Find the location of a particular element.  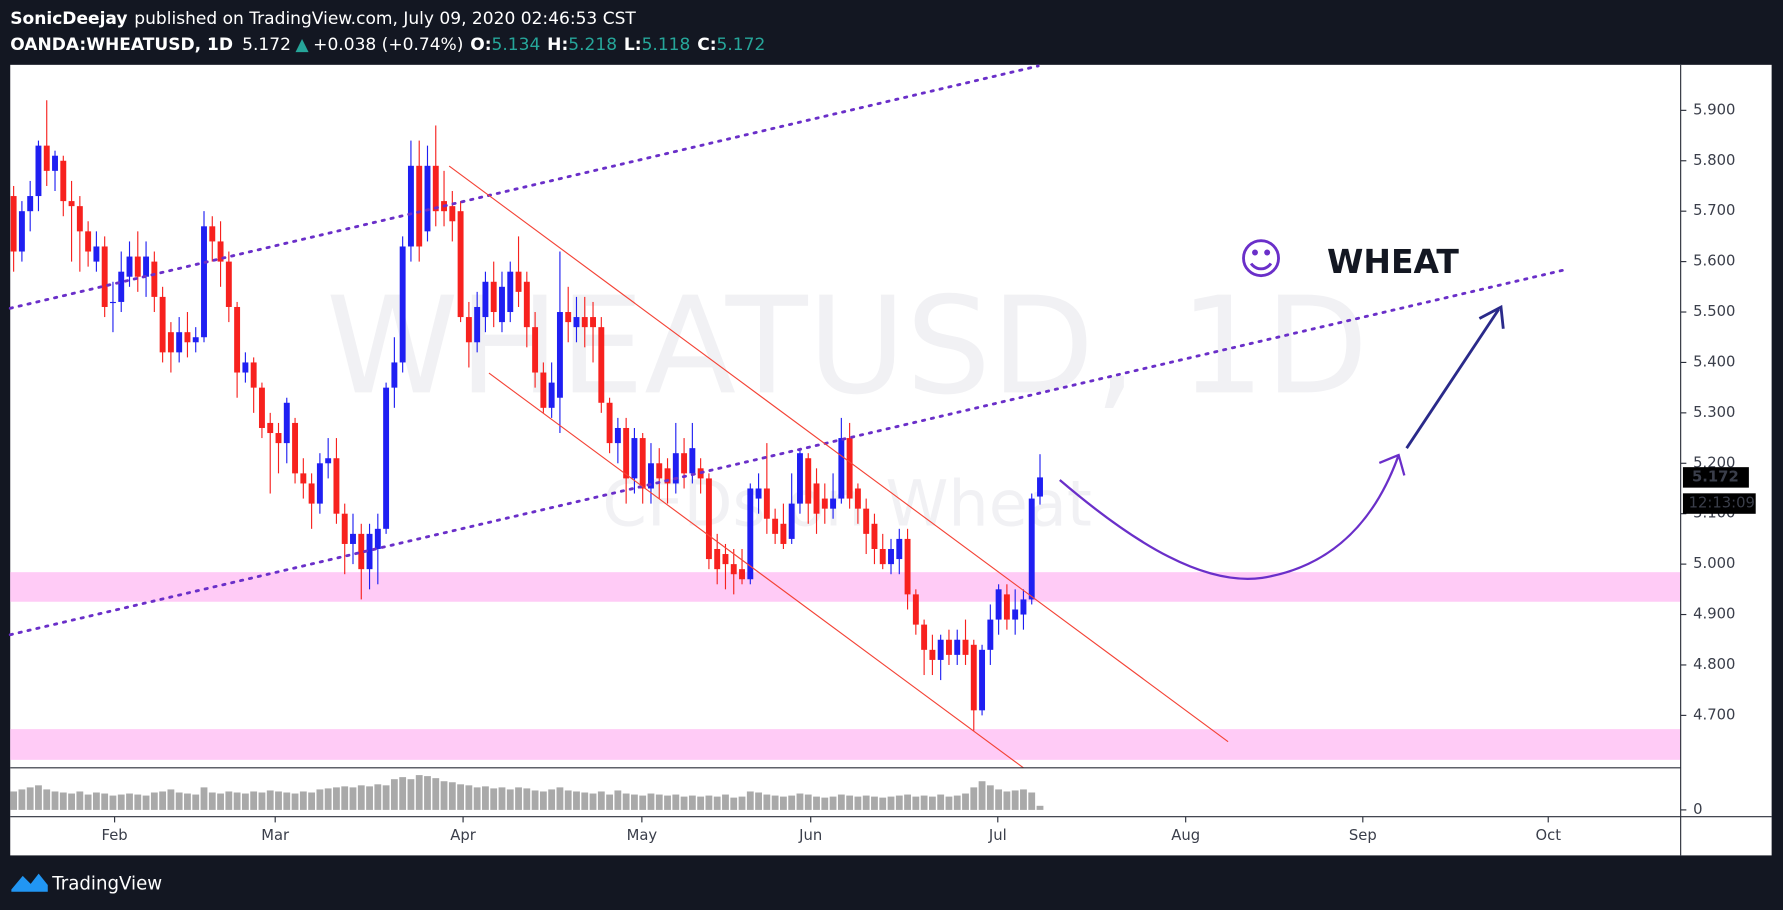

open-label: O: is located at coordinates (480, 45).